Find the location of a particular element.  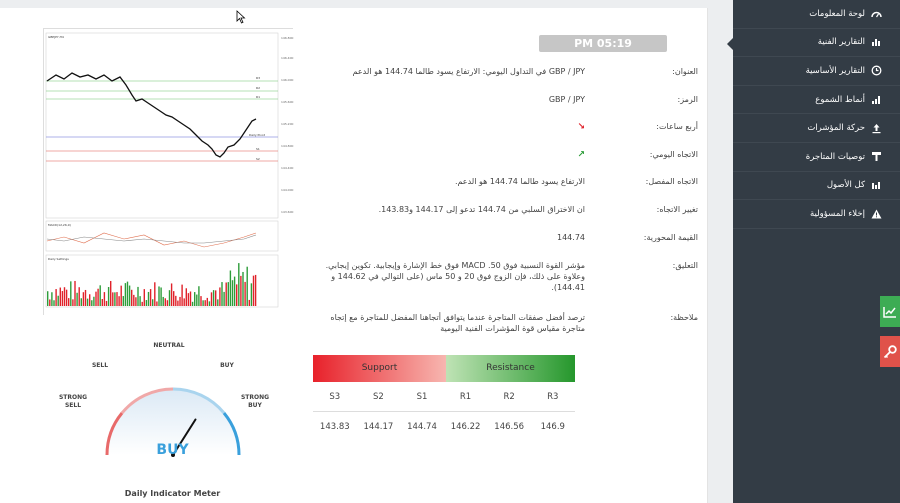

signal-icon is located at coordinates (876, 156).